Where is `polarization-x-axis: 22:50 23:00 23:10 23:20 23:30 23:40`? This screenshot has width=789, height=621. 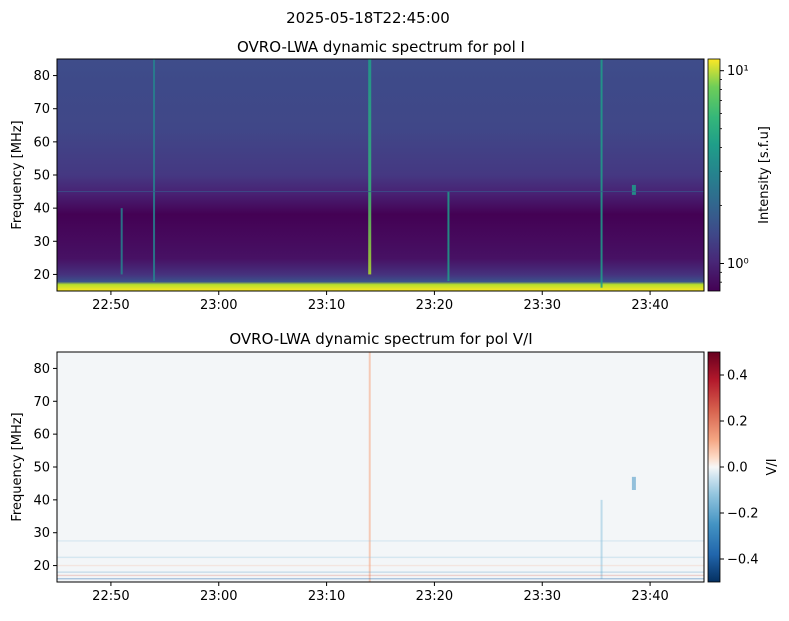
polarization-x-axis: 22:50 23:00 23:10 23:20 23:30 23:40 is located at coordinates (380, 593).